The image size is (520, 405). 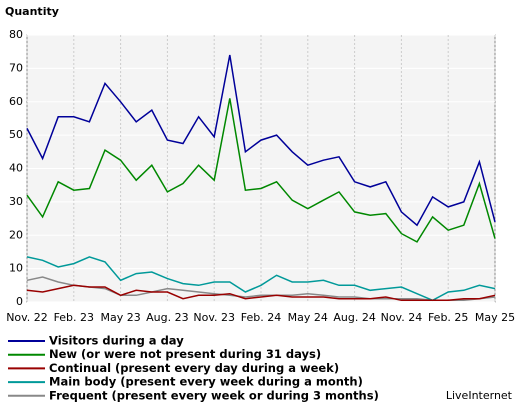 I want to click on x-tick-label: Nov. 23, so click(x=214, y=317).